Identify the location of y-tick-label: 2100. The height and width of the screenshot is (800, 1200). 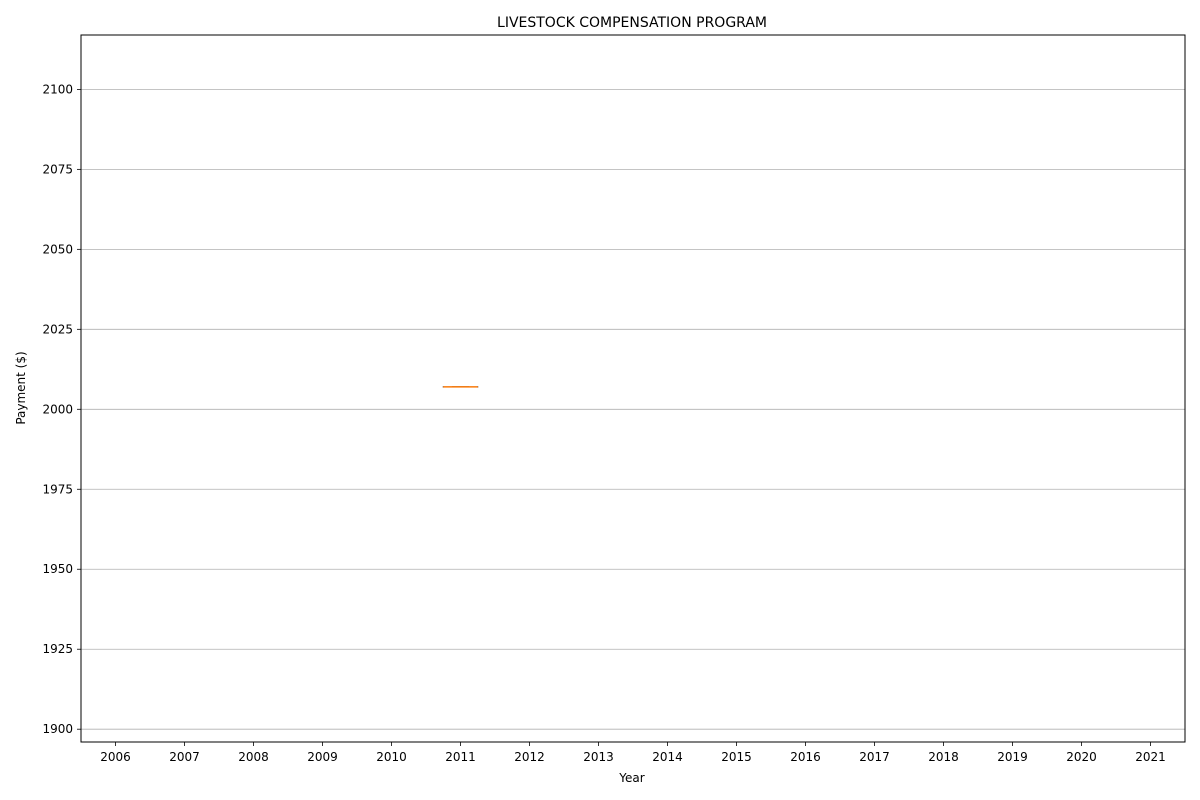
(57, 89).